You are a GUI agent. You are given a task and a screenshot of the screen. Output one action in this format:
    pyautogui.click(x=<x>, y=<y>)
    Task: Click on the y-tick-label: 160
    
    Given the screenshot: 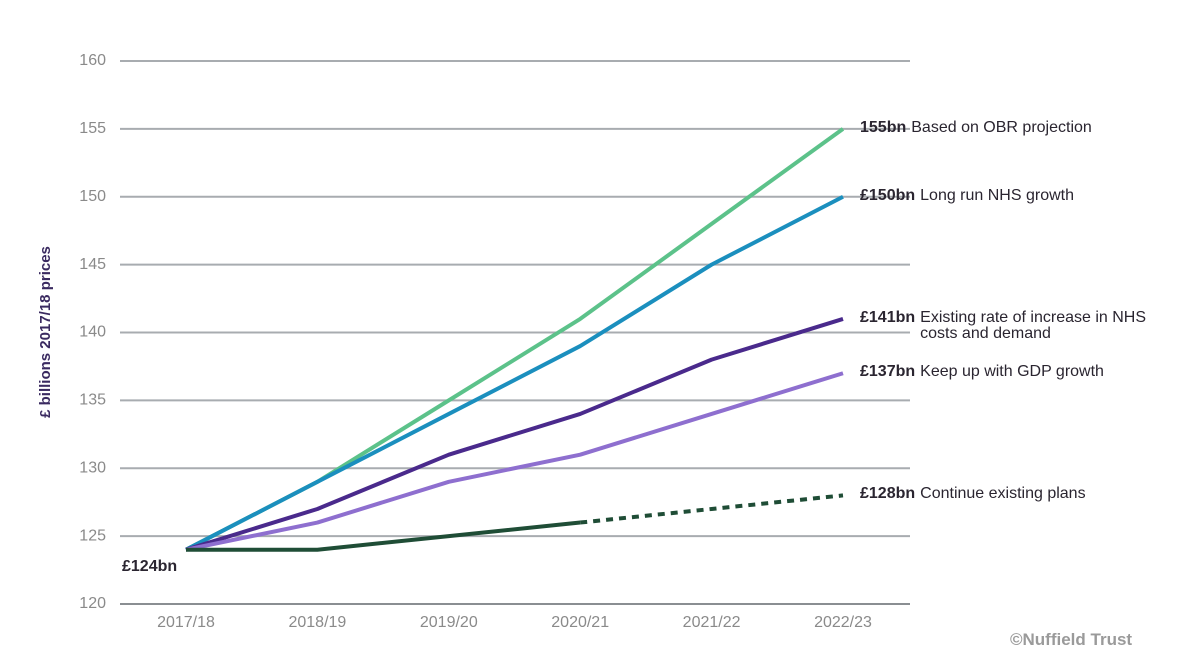 What is the action you would take?
    pyautogui.click(x=92, y=60)
    